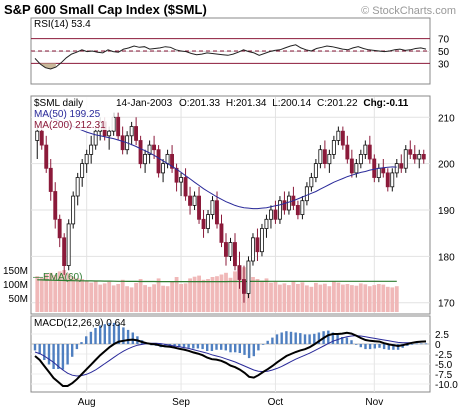 Image resolution: width=460 pixels, height=414 pixels. What do you see at coordinates (181, 402) in the screenshot?
I see `x-tick-label: Sep` at bounding box center [181, 402].